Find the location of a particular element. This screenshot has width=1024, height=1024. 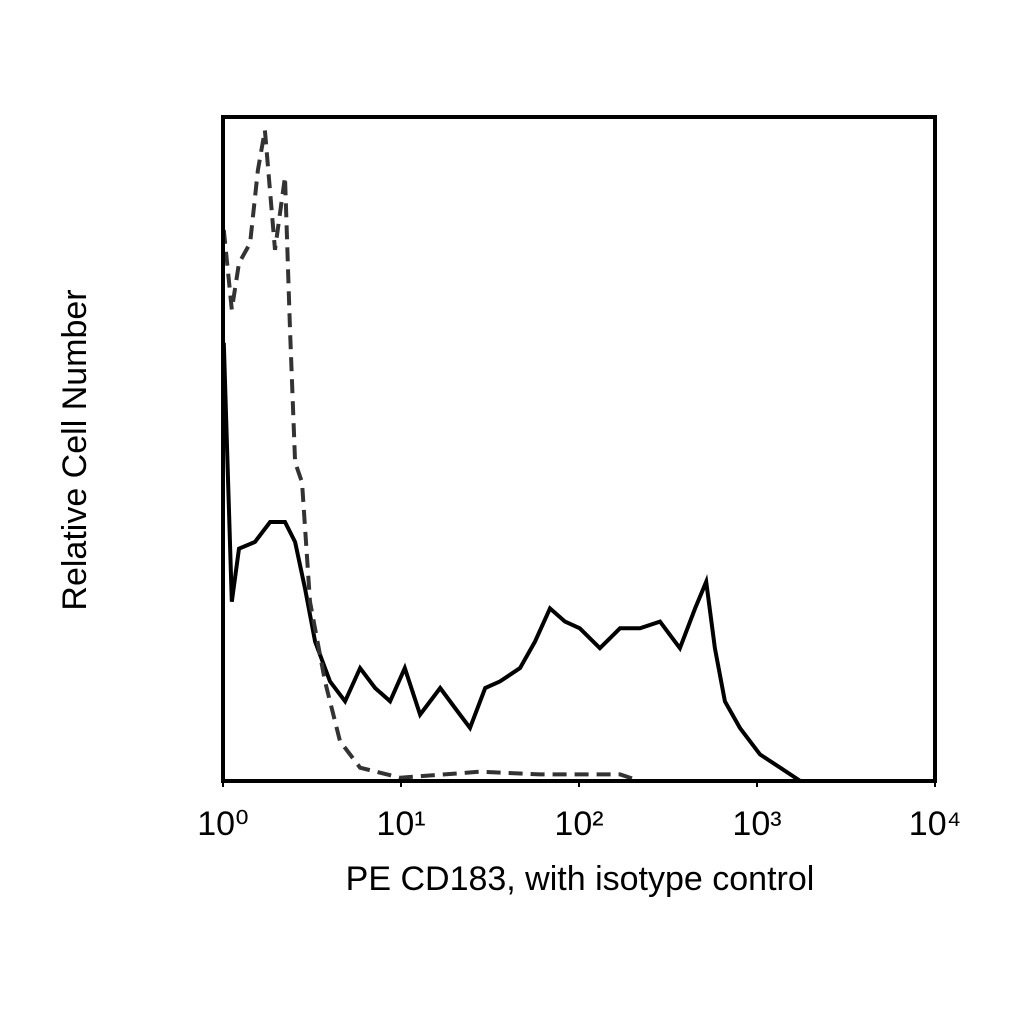

x-tick-label: 10³ is located at coordinates (756, 824).